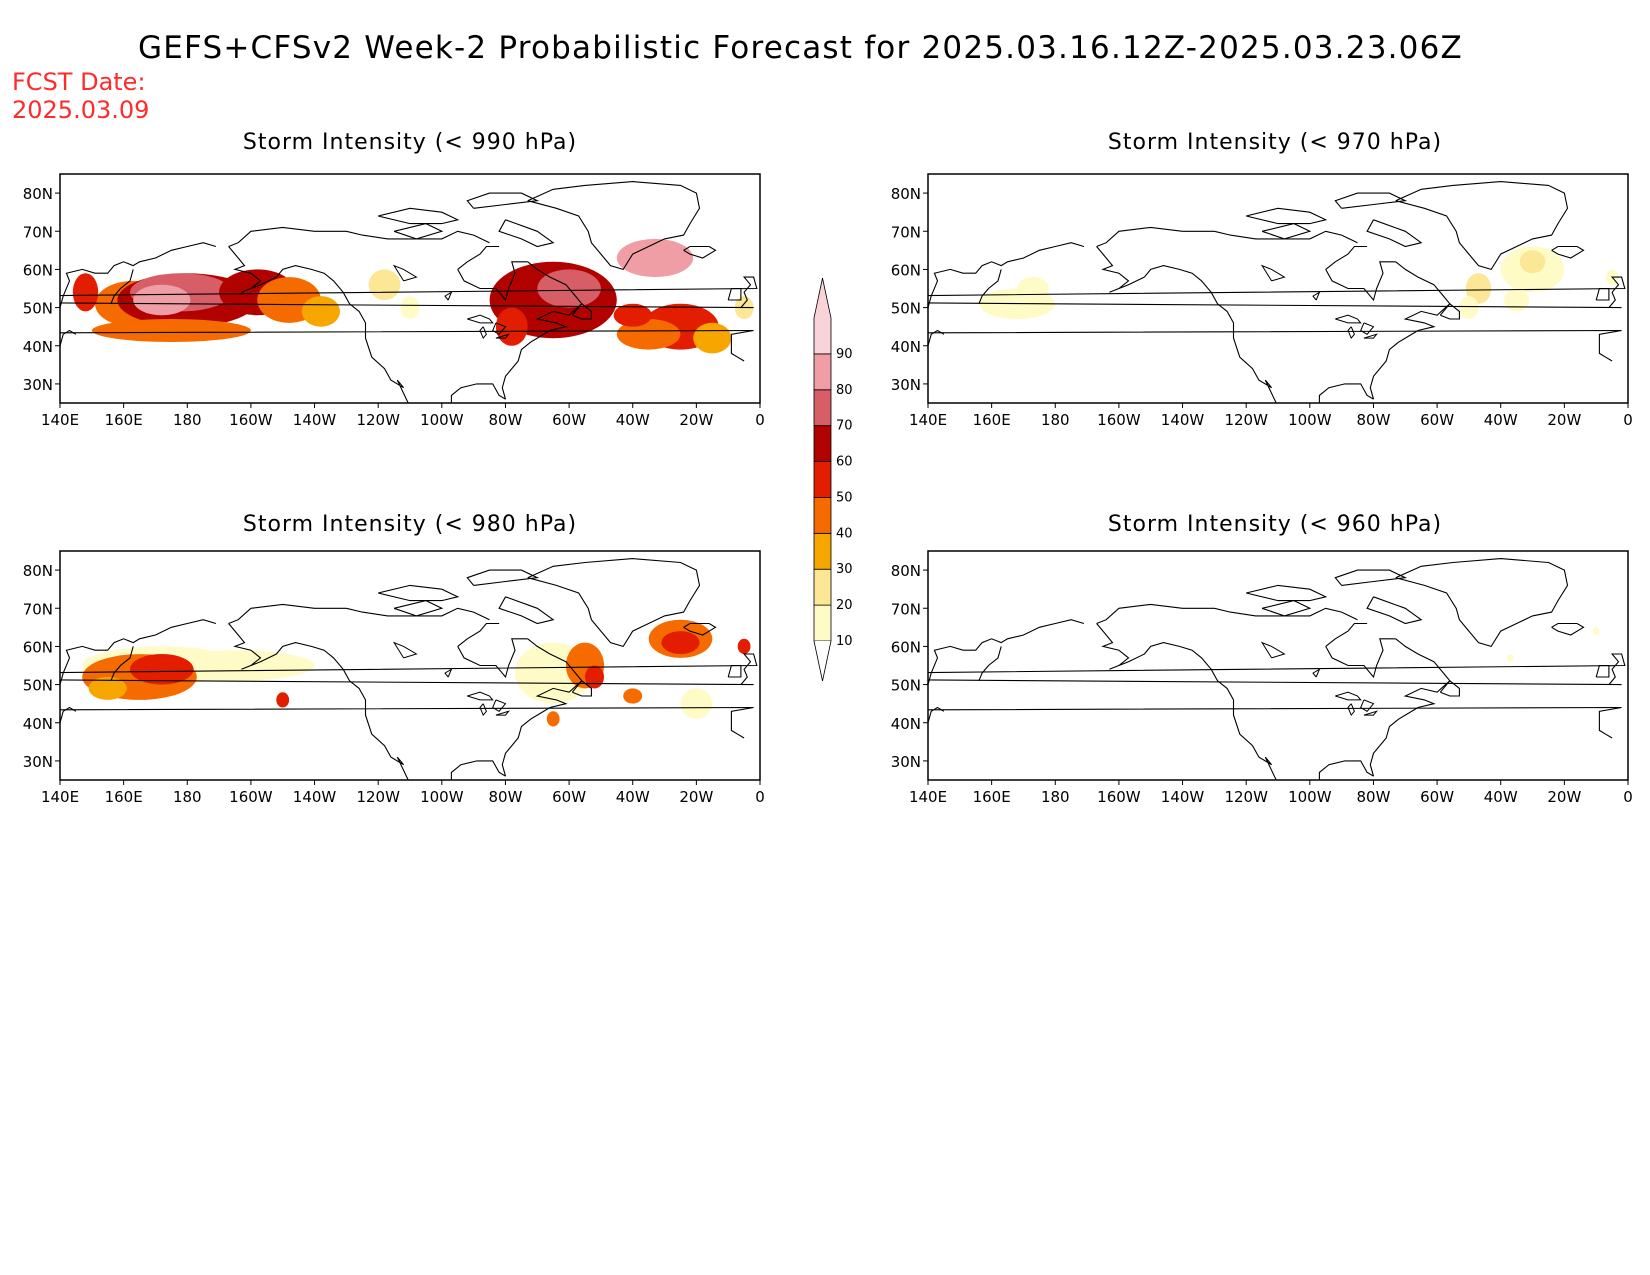 The image size is (1650, 1275). Describe the element at coordinates (822, 551) in the screenshot. I see `colorbar-swatch` at that location.